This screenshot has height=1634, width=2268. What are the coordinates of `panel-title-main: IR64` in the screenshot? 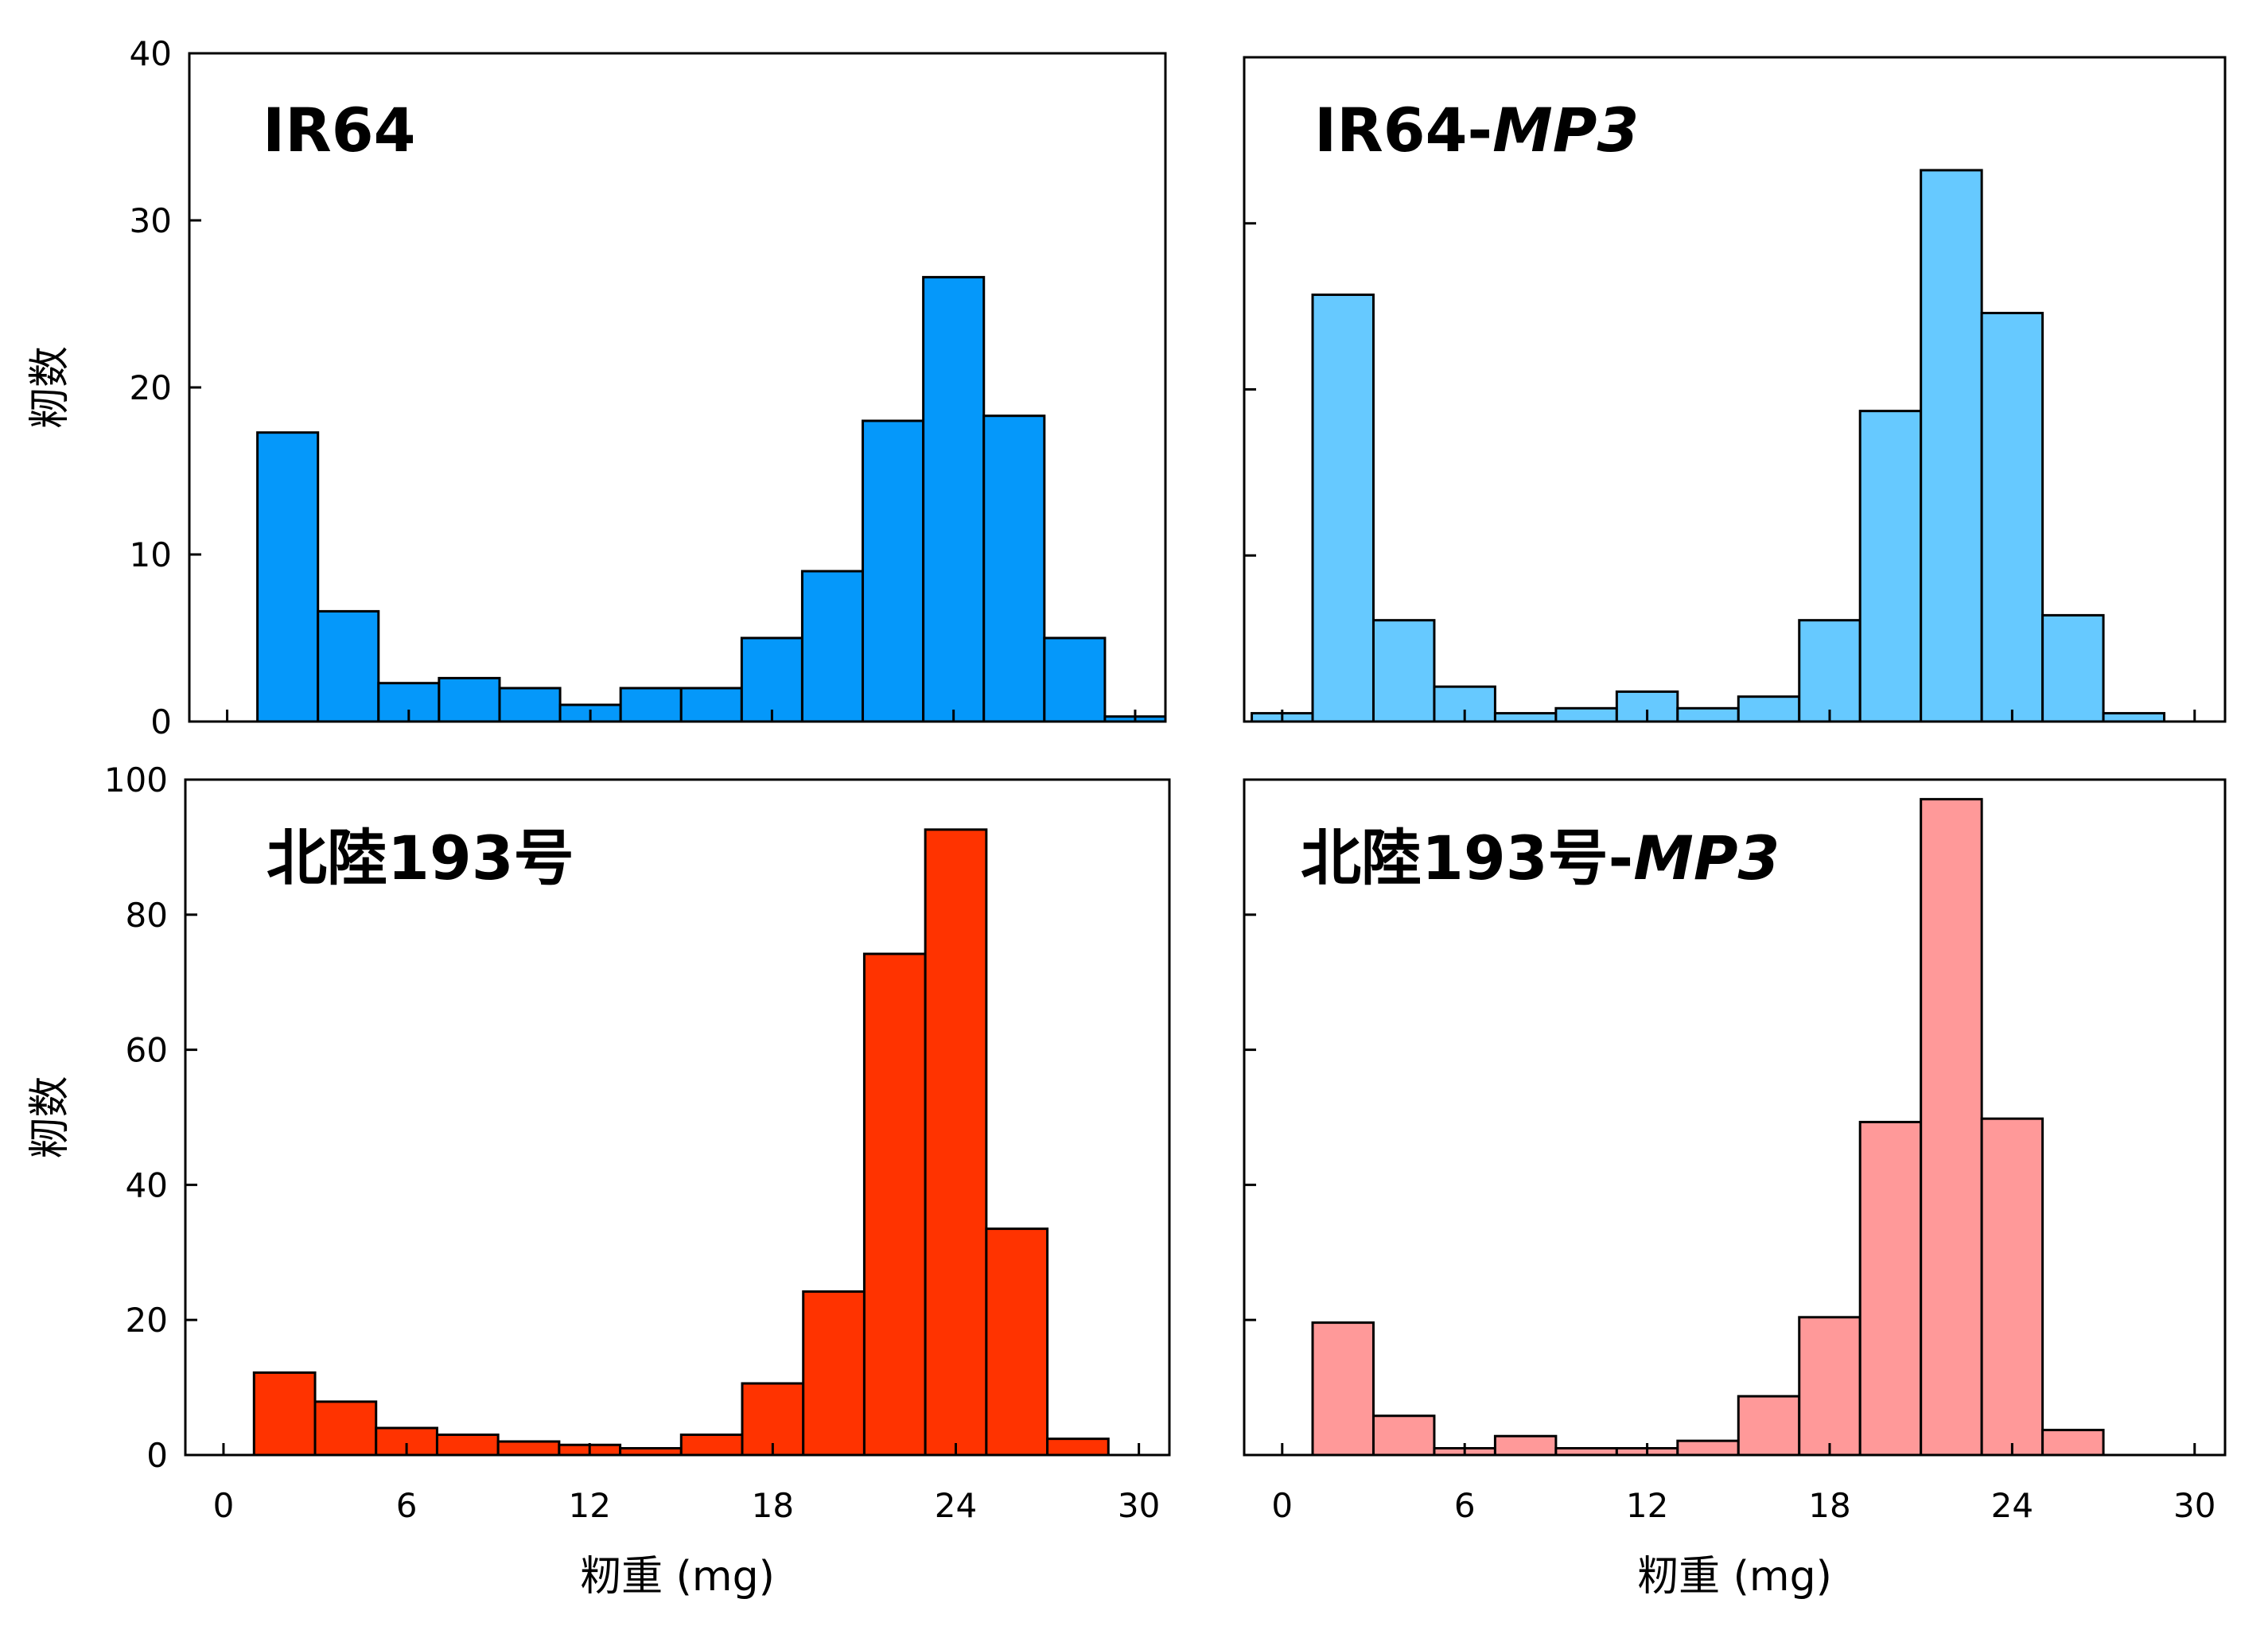 It's located at (339, 130).